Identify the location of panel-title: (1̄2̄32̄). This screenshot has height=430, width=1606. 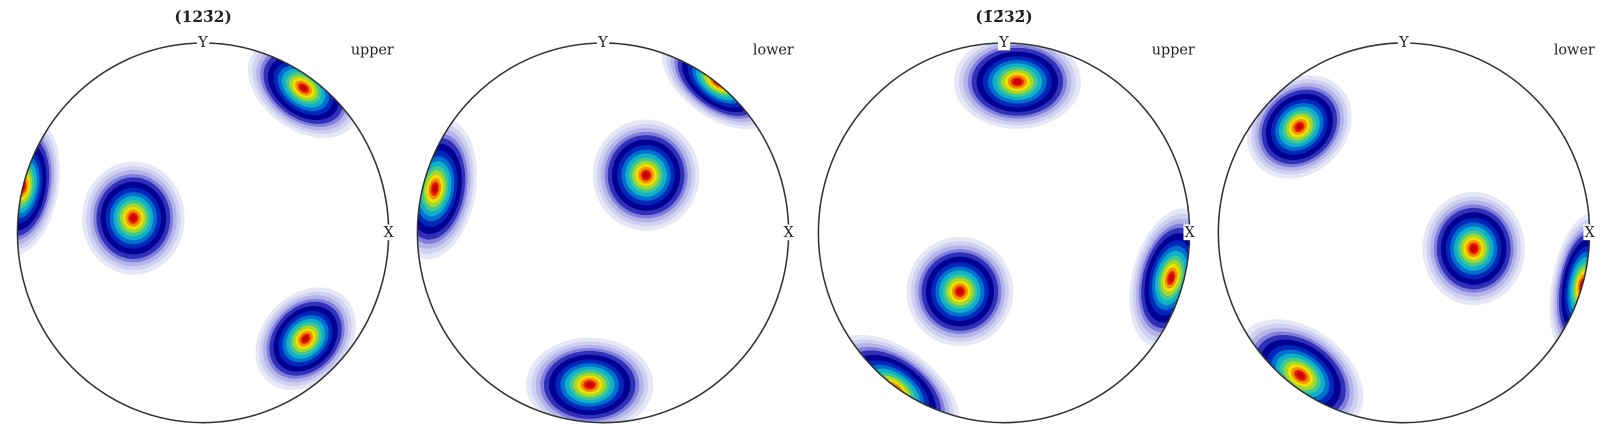
(1003, 16).